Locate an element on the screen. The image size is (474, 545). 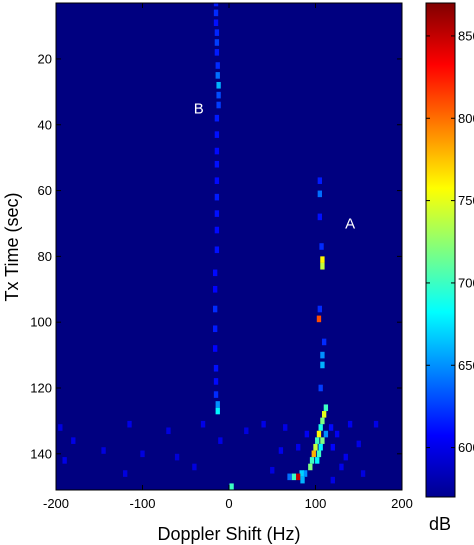
x-axis-label: Doppler Shift (Hz) is located at coordinates (228, 534).